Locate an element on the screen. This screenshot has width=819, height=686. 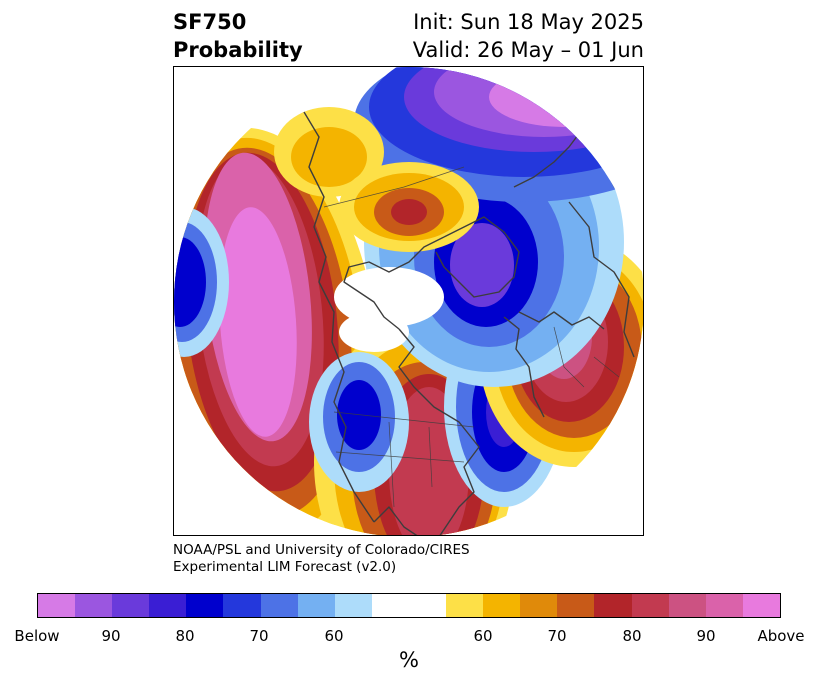
valid-date: Valid: 26 May – 01 Jun is located at coordinates (528, 50).